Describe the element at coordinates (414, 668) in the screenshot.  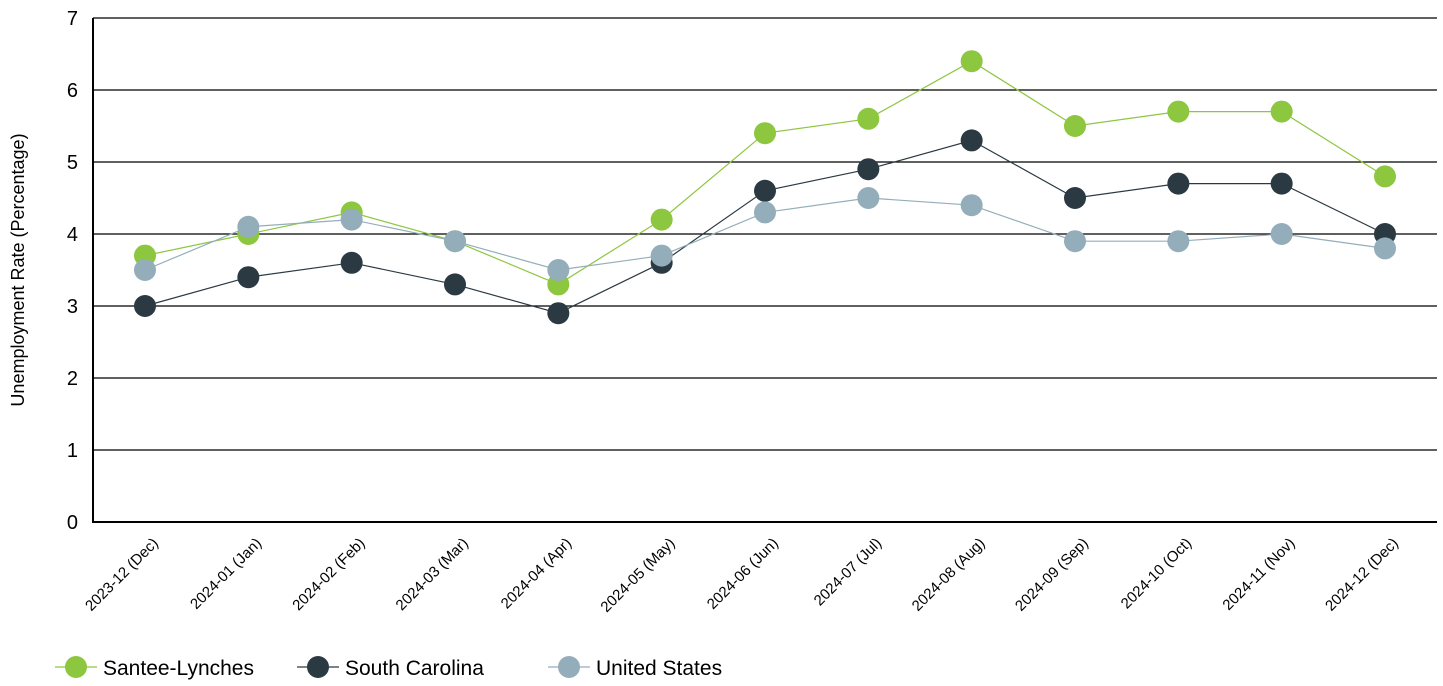
I see `legend-label: South Carolina` at that location.